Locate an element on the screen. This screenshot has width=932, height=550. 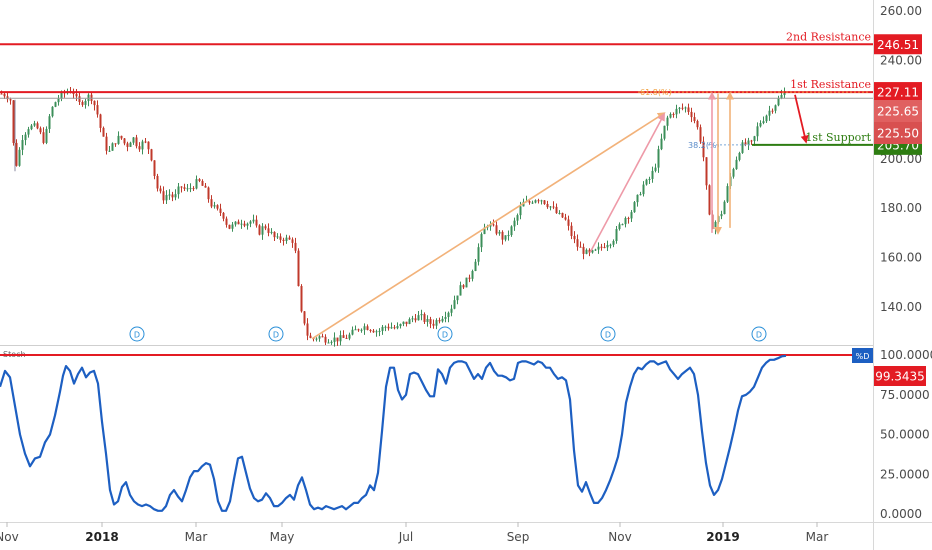
time-tick-label: Jul is located at coordinates (405, 537).